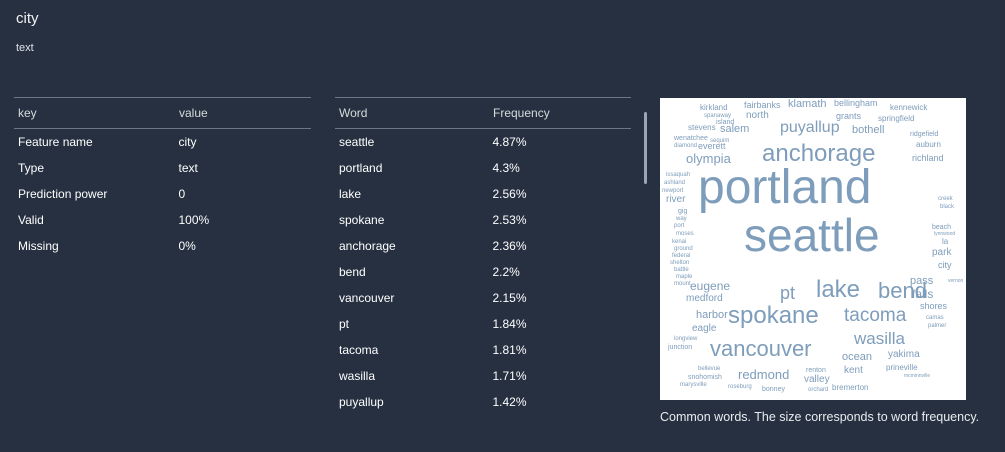 The width and height of the screenshot is (1005, 452). I want to click on cloud-word: yakima, so click(904, 354).